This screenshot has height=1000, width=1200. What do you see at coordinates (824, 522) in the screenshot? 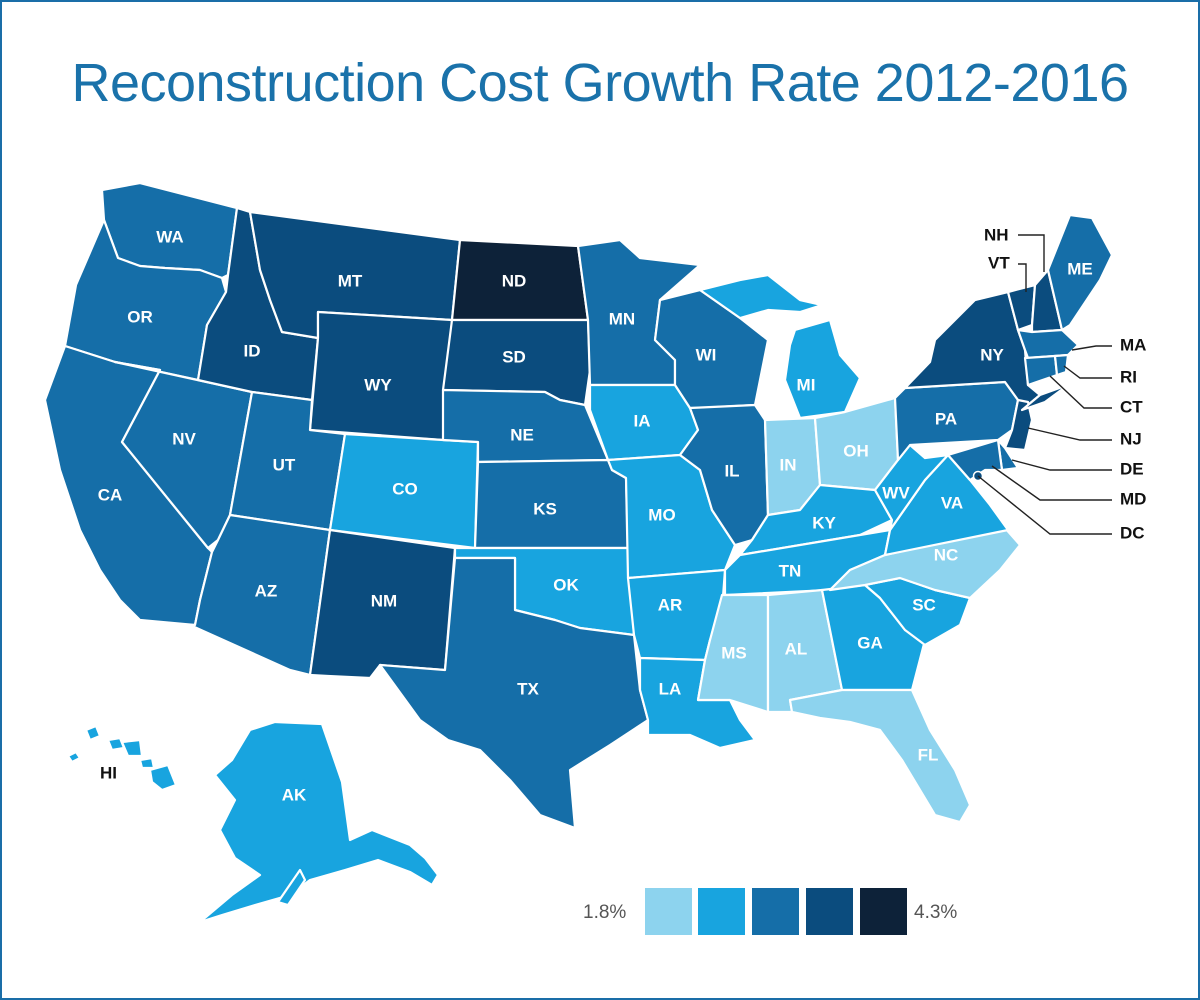
I see `label-ky: KY` at bounding box center [824, 522].